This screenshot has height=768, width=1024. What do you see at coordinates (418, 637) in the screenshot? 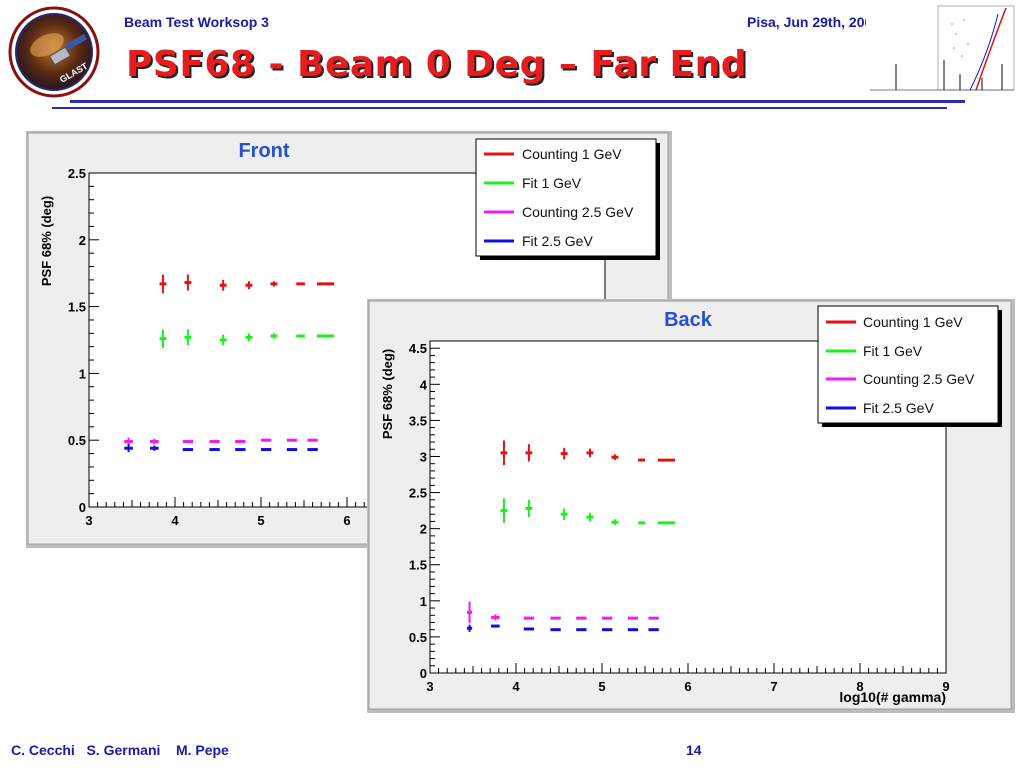
I see `back-y-tick-label: 0.5` at bounding box center [418, 637].